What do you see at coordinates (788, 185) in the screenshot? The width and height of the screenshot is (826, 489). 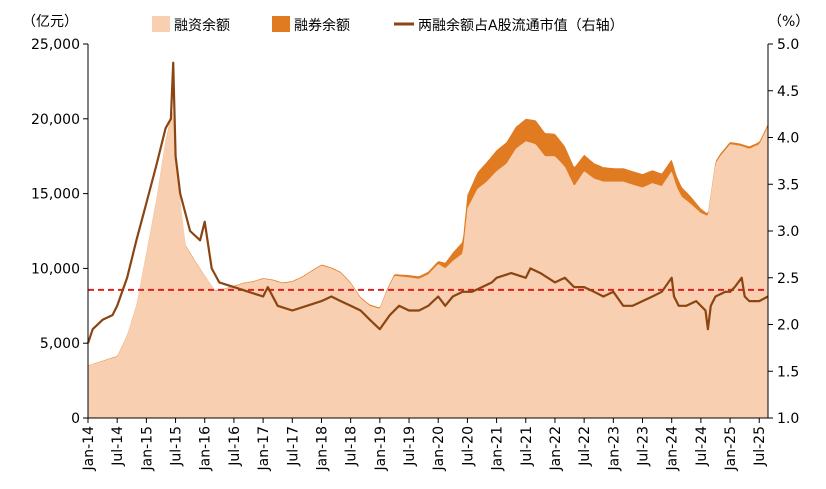 I see `right-tick-label: 3.5` at bounding box center [788, 185].